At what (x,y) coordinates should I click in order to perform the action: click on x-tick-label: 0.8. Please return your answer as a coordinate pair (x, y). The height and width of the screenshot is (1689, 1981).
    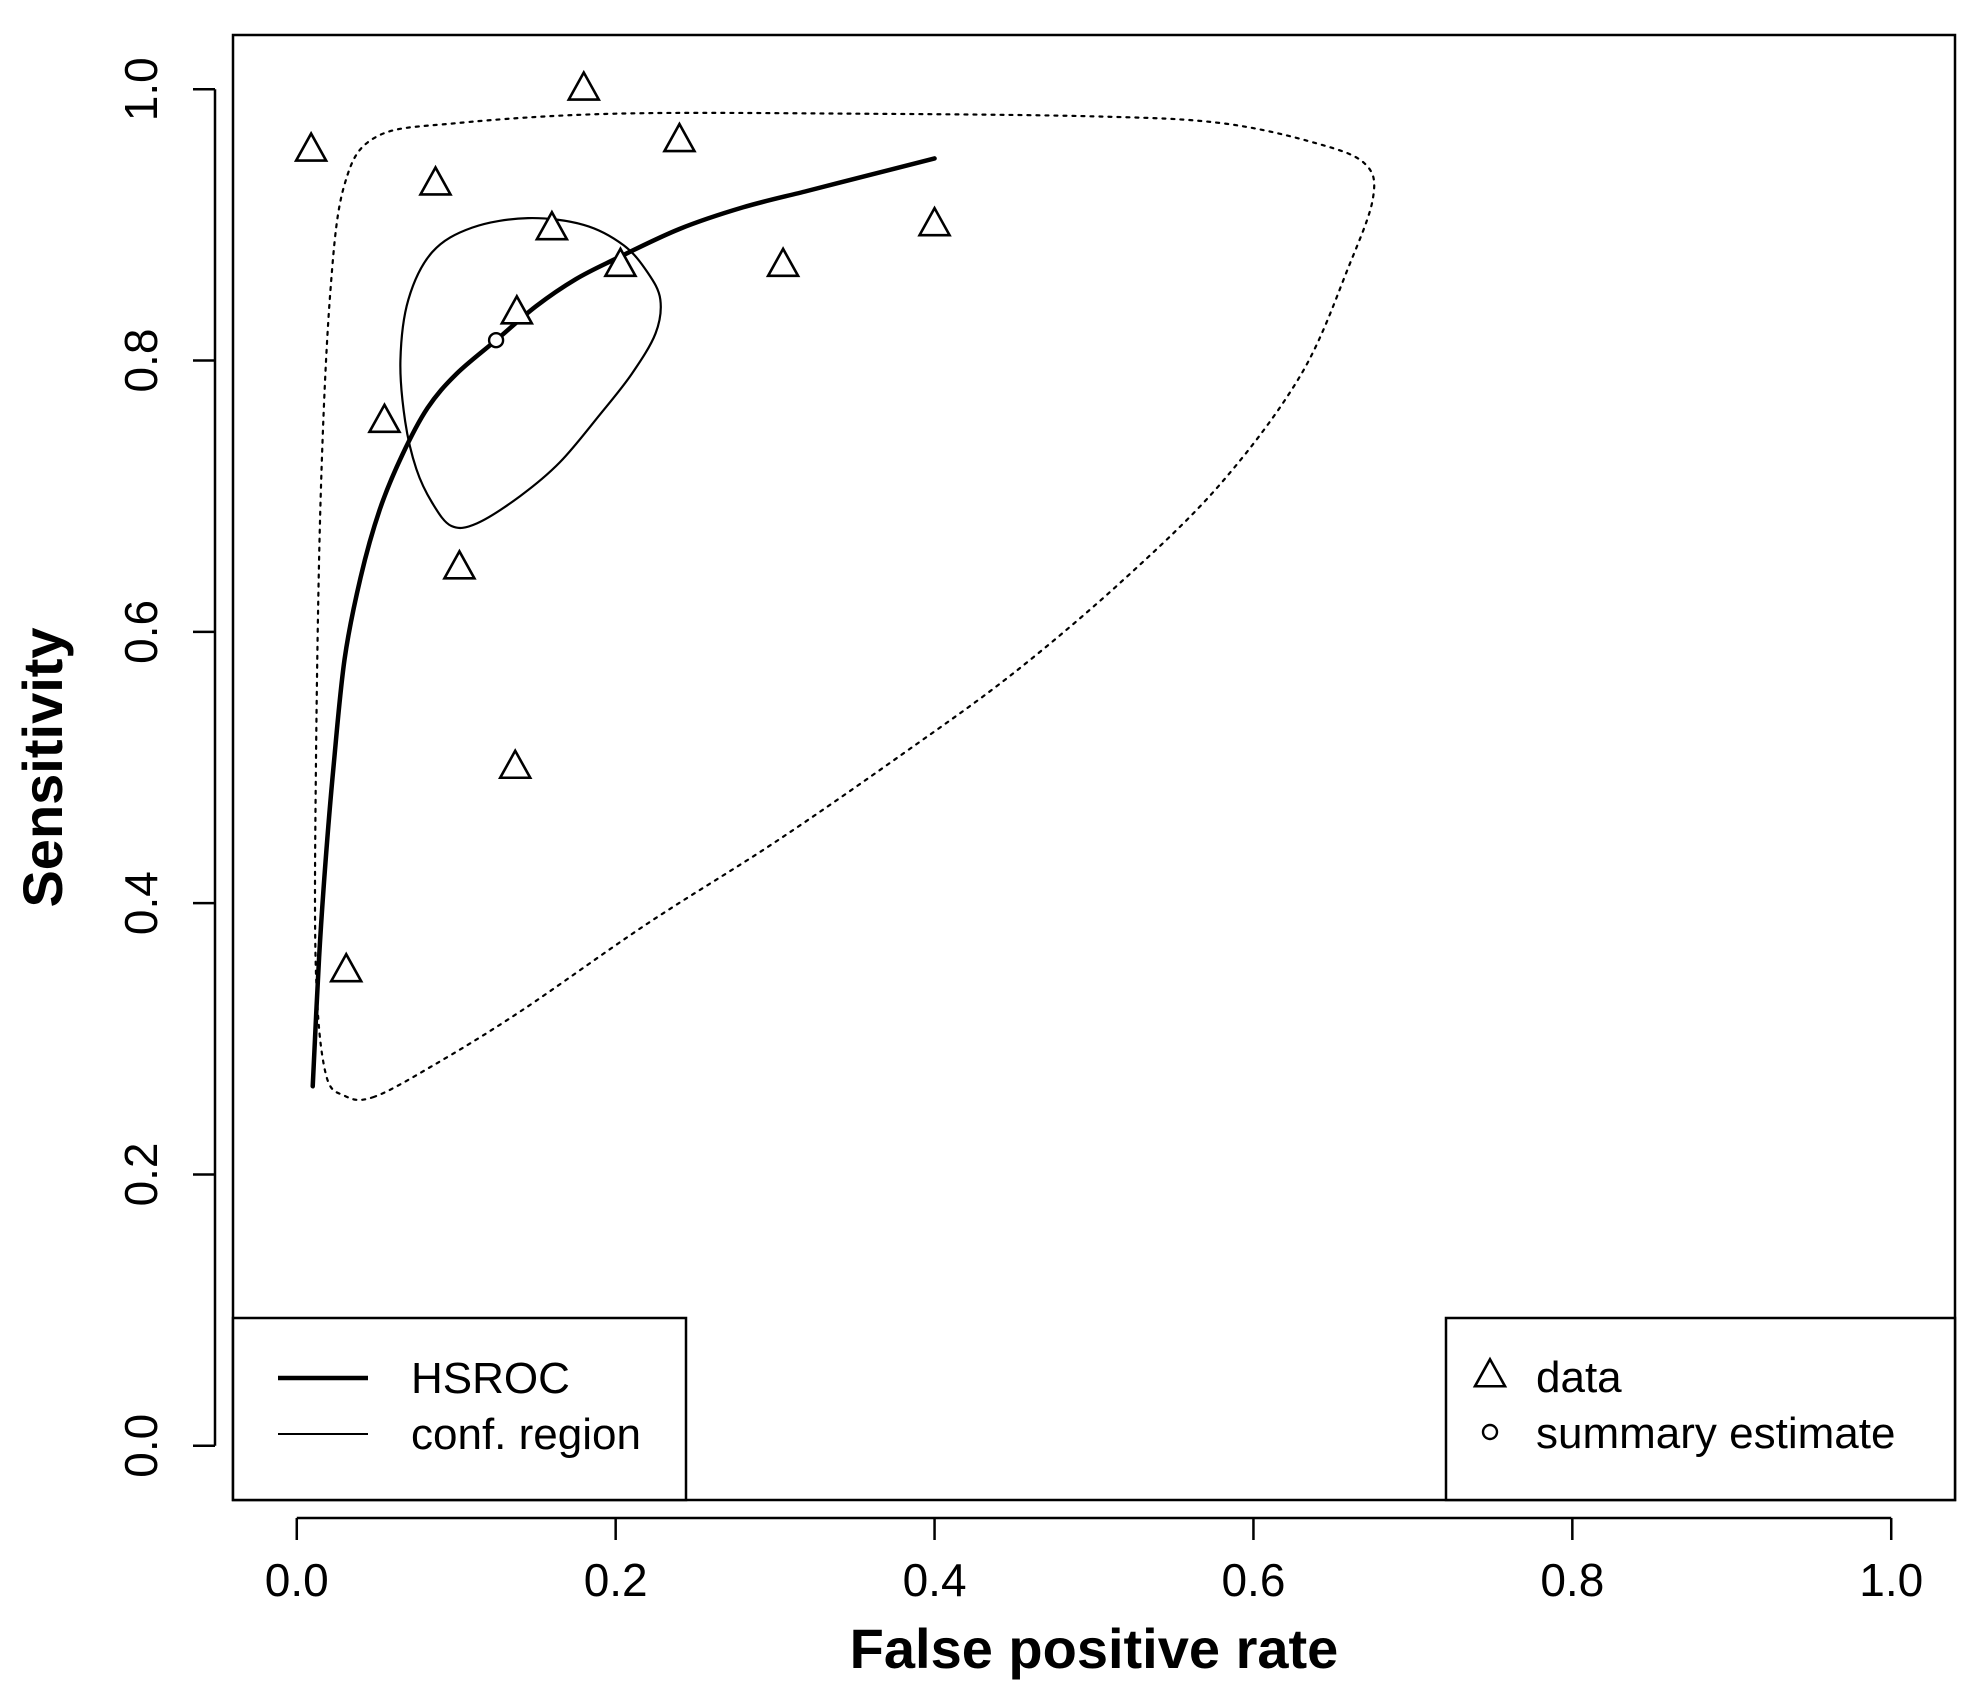
    Looking at the image, I should click on (1572, 1580).